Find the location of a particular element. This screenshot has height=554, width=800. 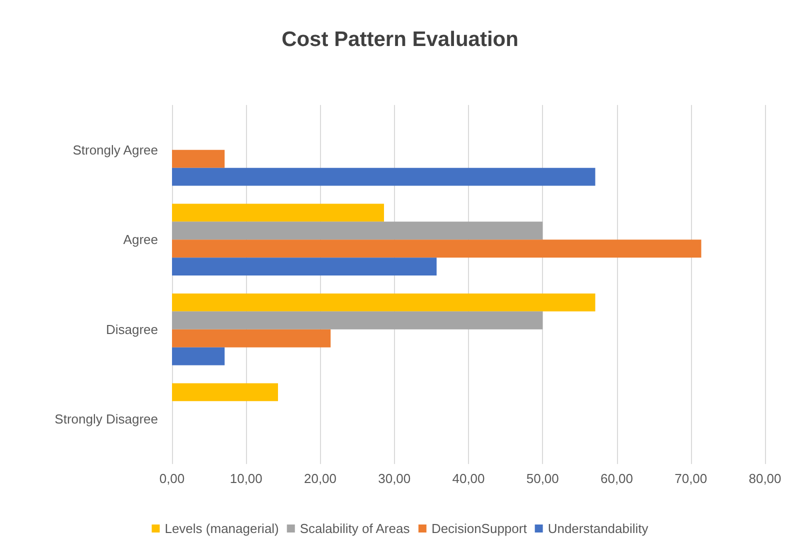

y-tick-label: Disagree is located at coordinates (132, 329).